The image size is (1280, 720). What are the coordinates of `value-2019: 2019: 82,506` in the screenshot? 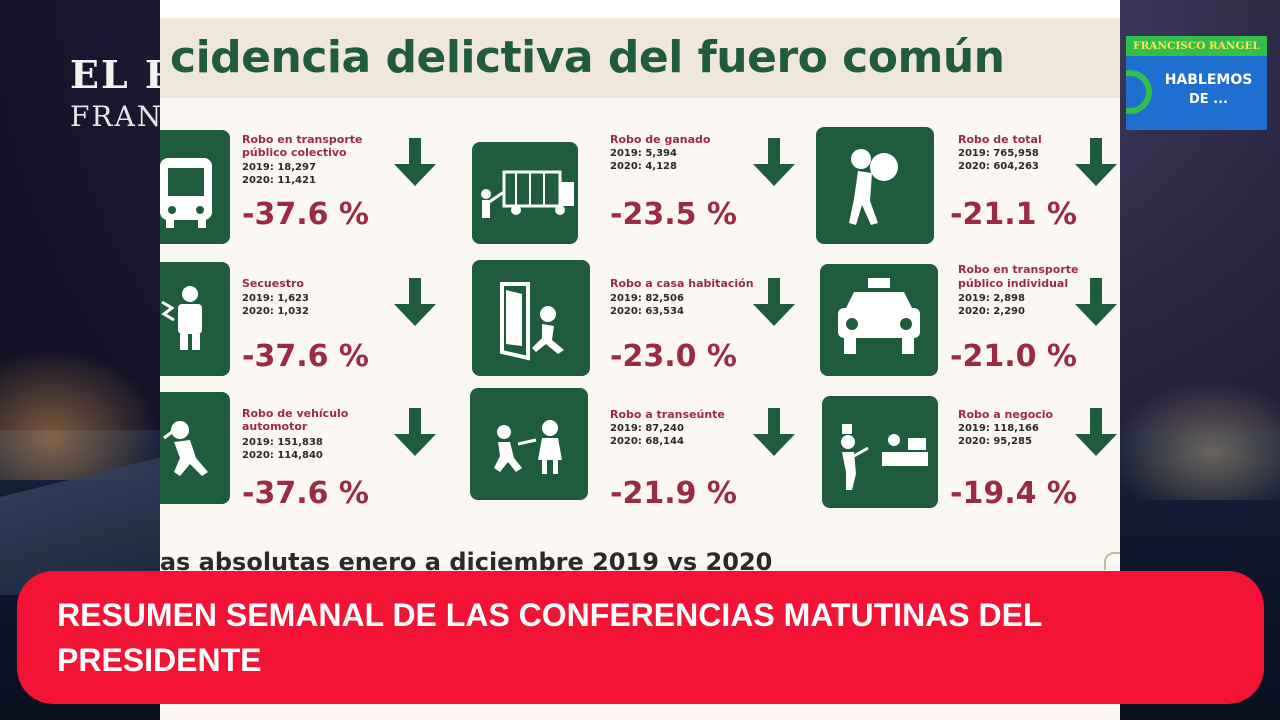 It's located at (647, 298).